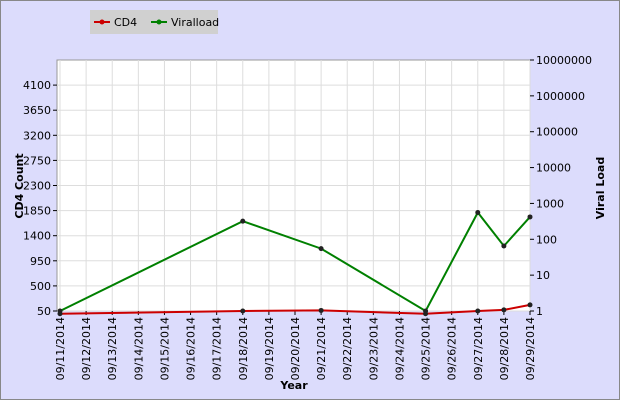  What do you see at coordinates (553, 168) in the screenshot?
I see `right-tick-label: 10000` at bounding box center [553, 168].